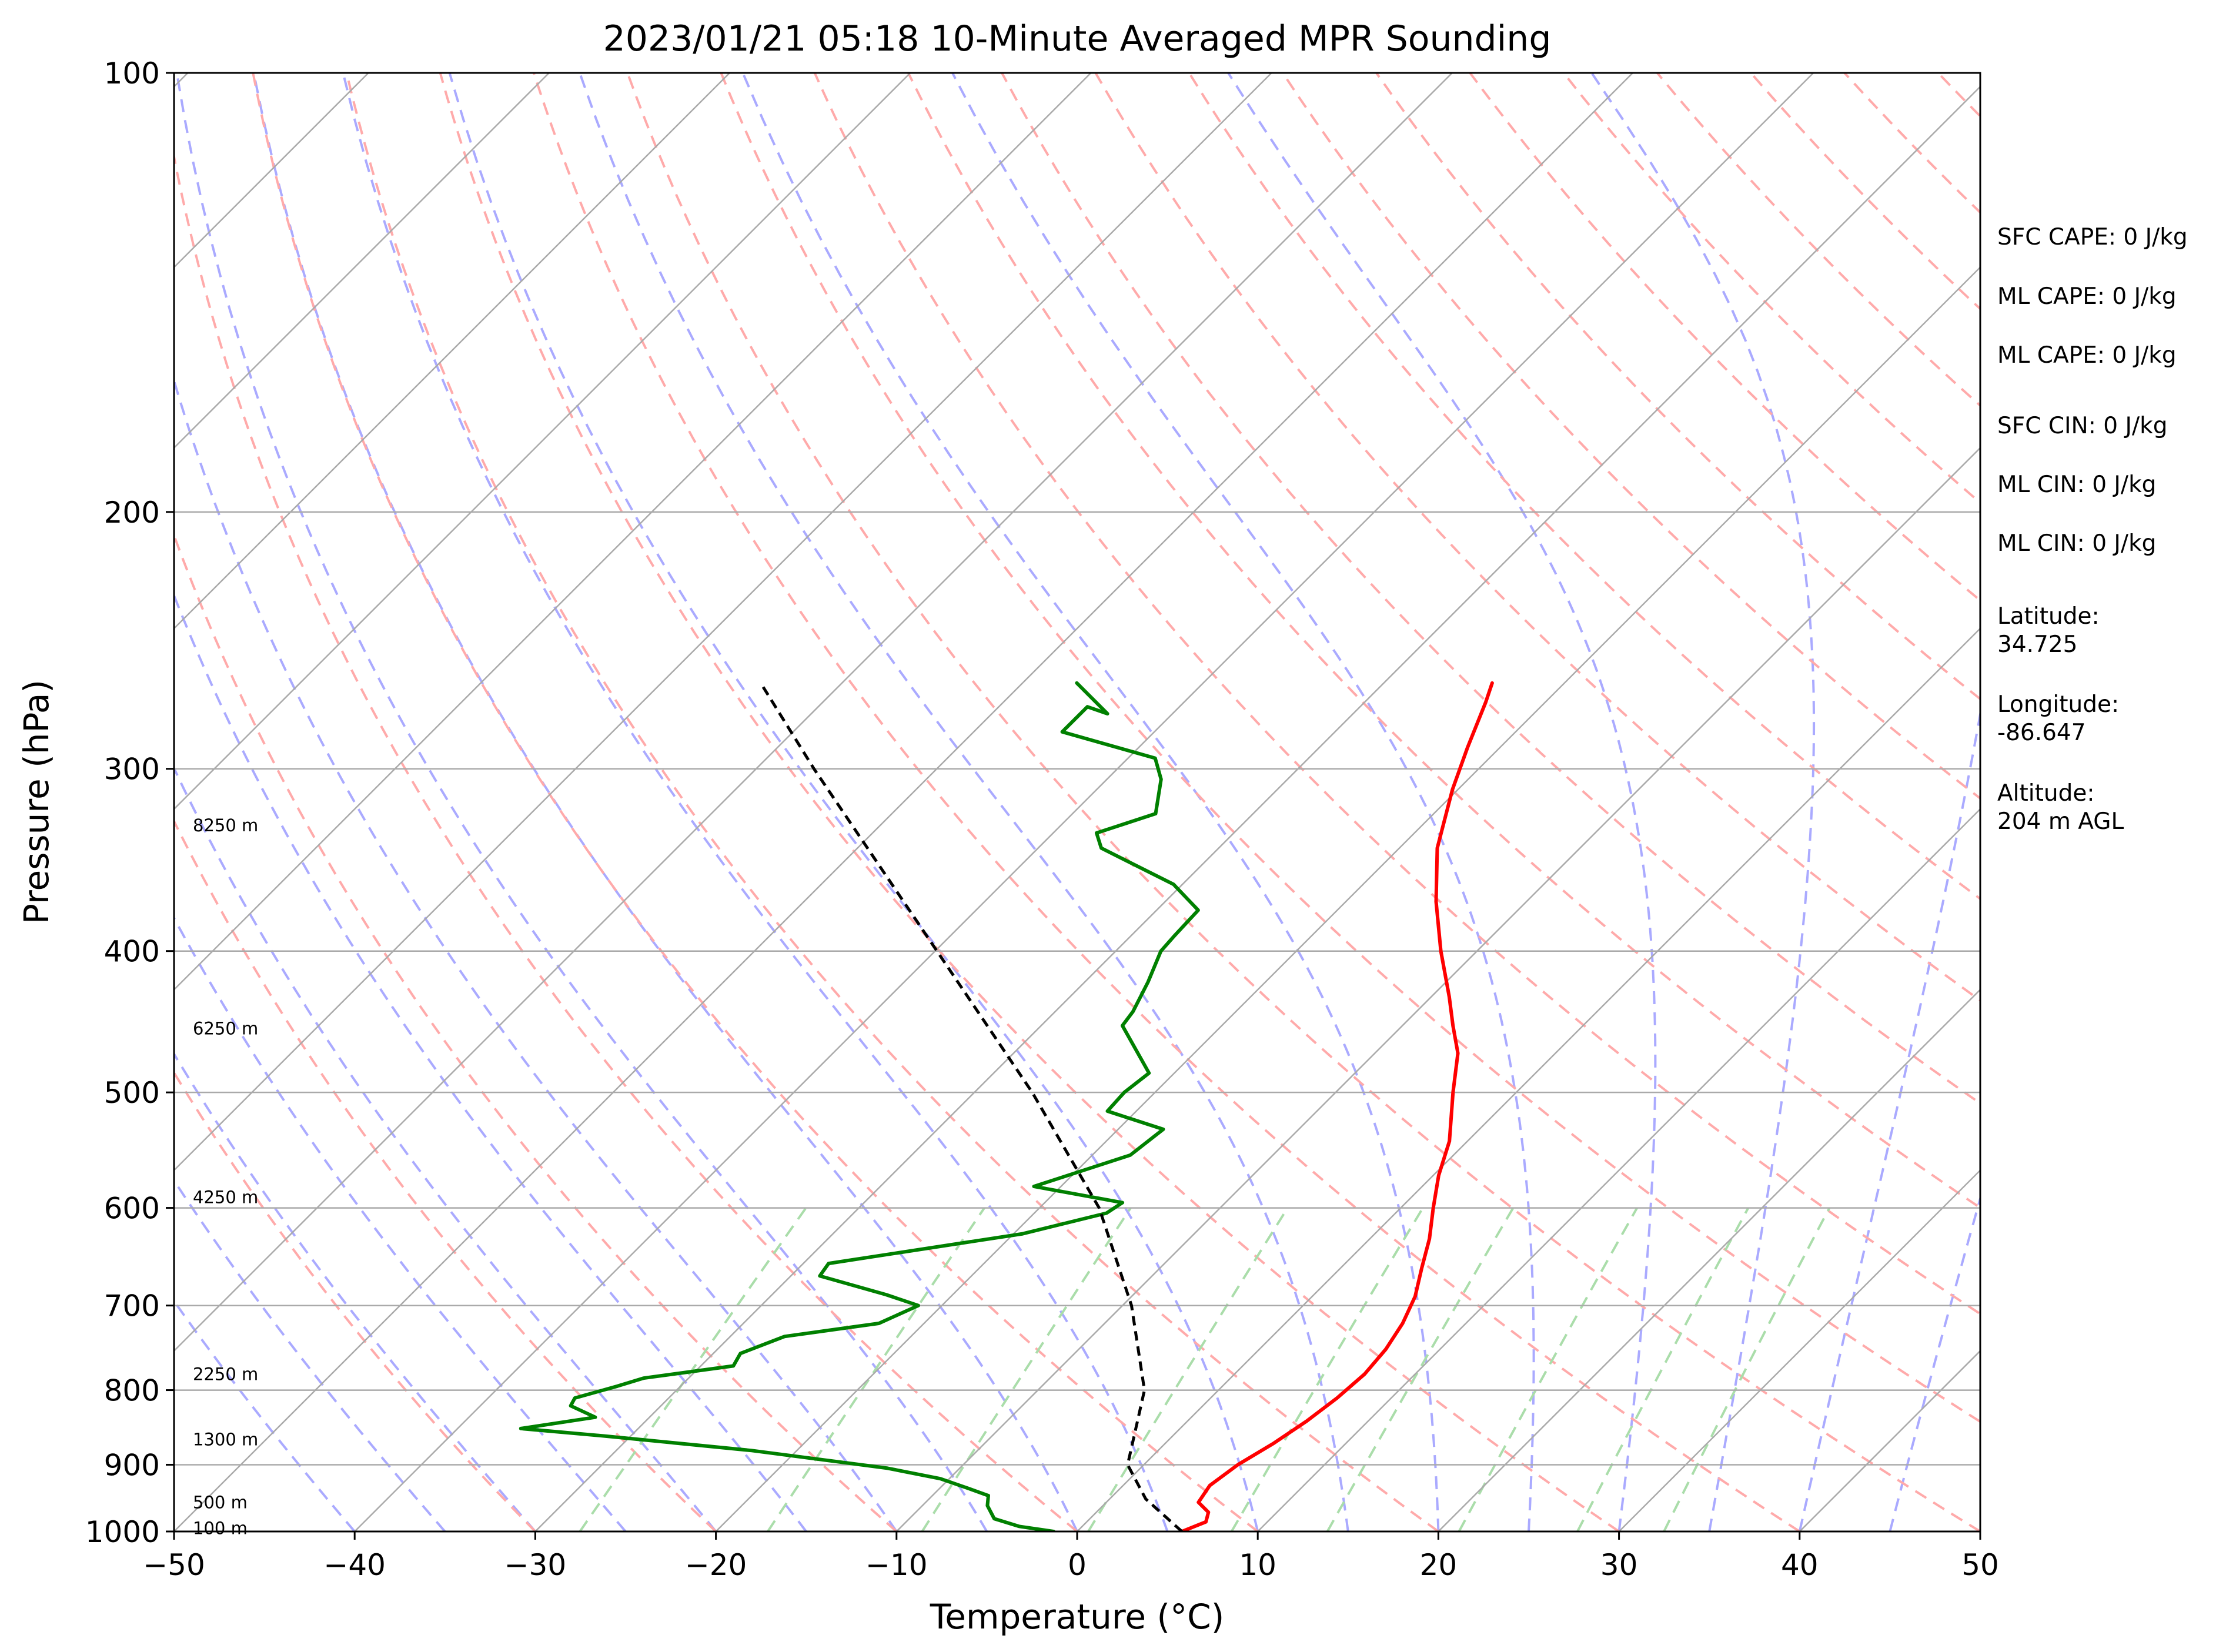 Image resolution: width=2226 pixels, height=1652 pixels. I want to click on x-tick-label: −30, so click(535, 1565).